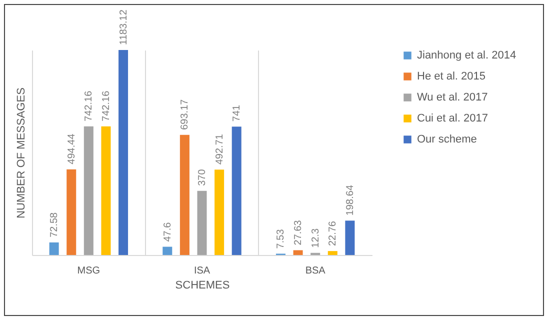 The image size is (550, 322). Describe the element at coordinates (22, 153) in the screenshot. I see `y-axis-title: NUMBER OF MESSAGES` at that location.